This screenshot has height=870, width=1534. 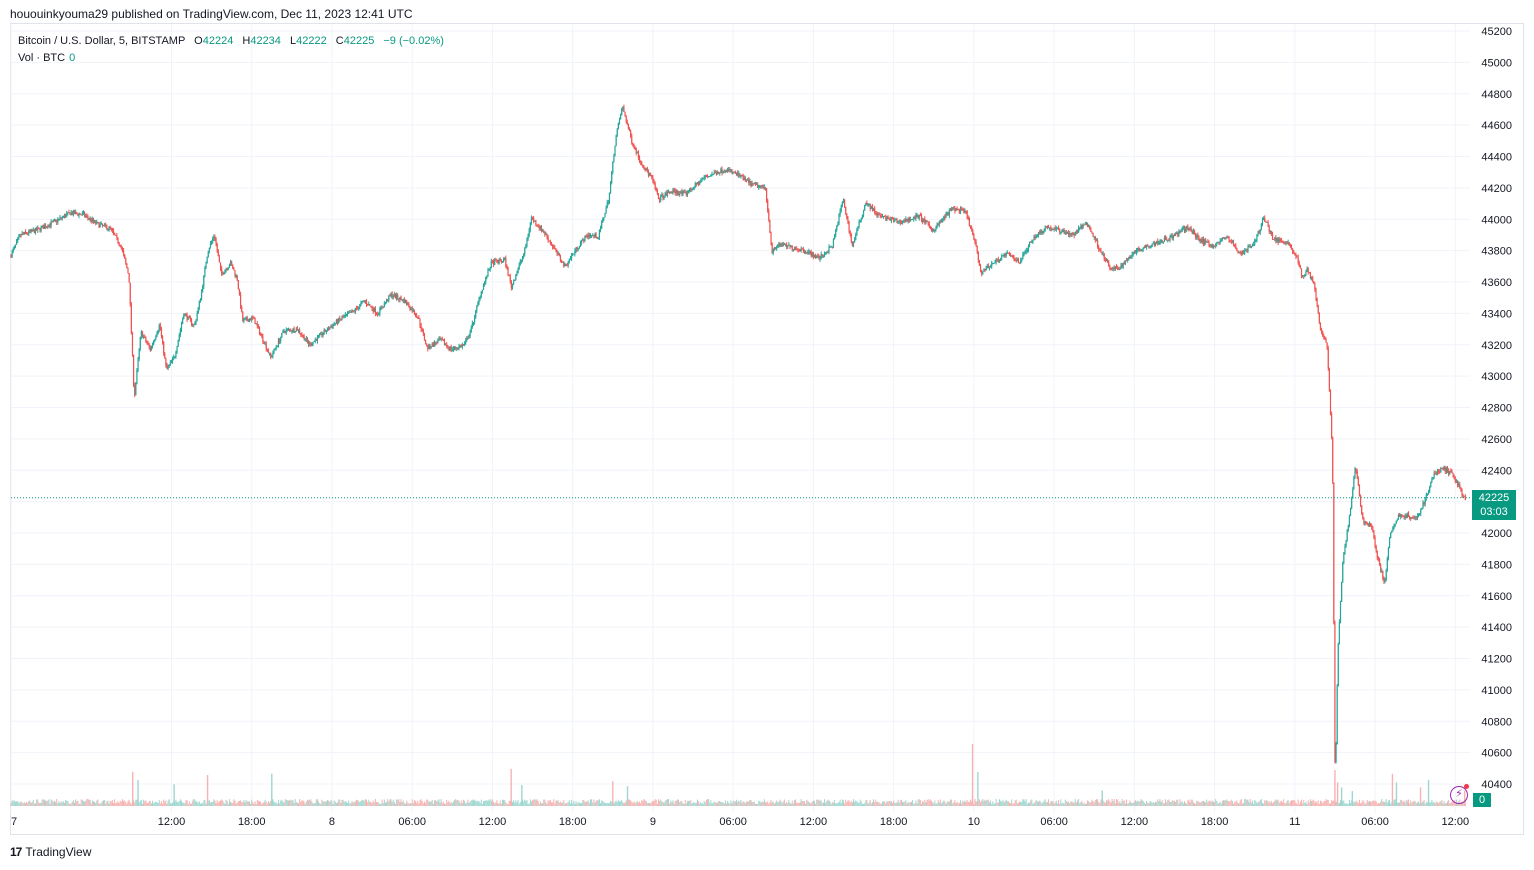 I want to click on price-axis-label: 40600, so click(x=1496, y=754).